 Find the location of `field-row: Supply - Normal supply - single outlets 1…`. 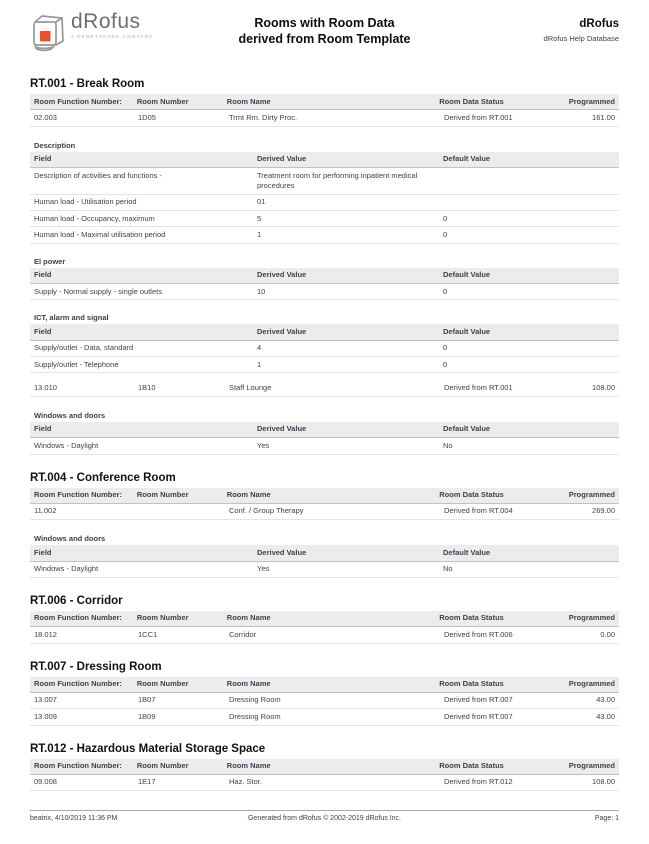

field-row: Supply - Normal supply - single outlets 1… is located at coordinates (324, 292).